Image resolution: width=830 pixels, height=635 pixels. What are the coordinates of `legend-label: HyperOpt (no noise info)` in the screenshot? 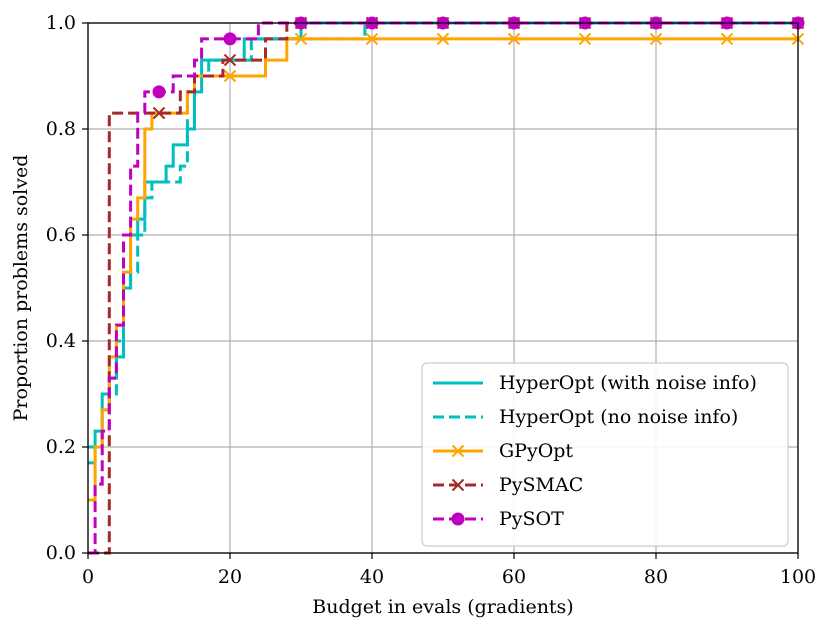 It's located at (618, 417).